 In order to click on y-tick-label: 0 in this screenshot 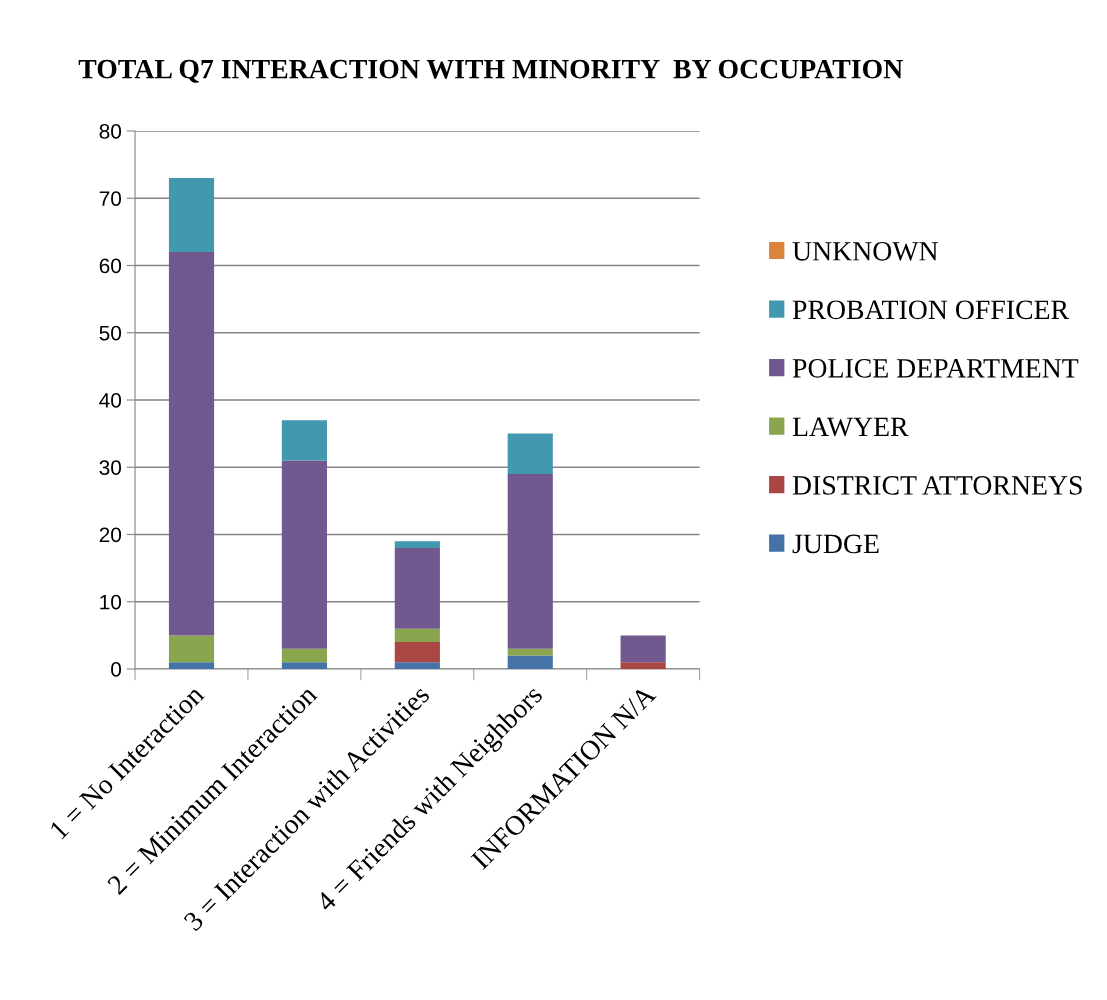, I will do `click(116, 669)`.